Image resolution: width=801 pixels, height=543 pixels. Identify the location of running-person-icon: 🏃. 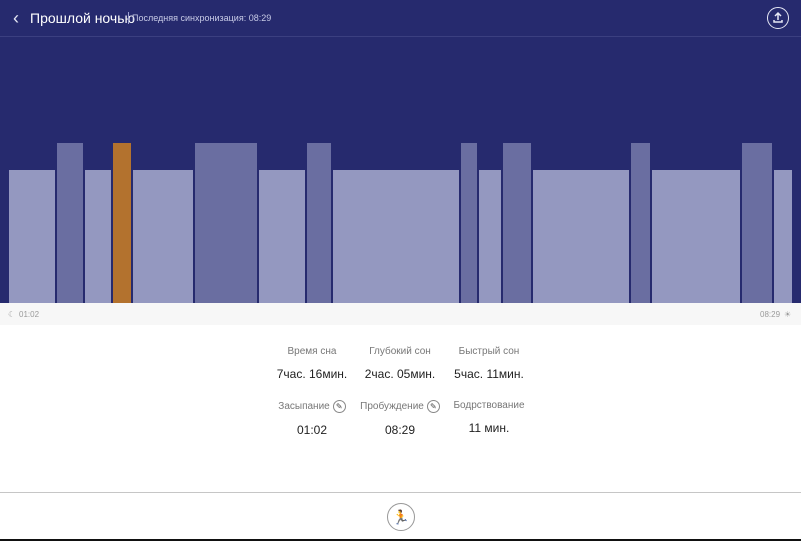
(401, 517).